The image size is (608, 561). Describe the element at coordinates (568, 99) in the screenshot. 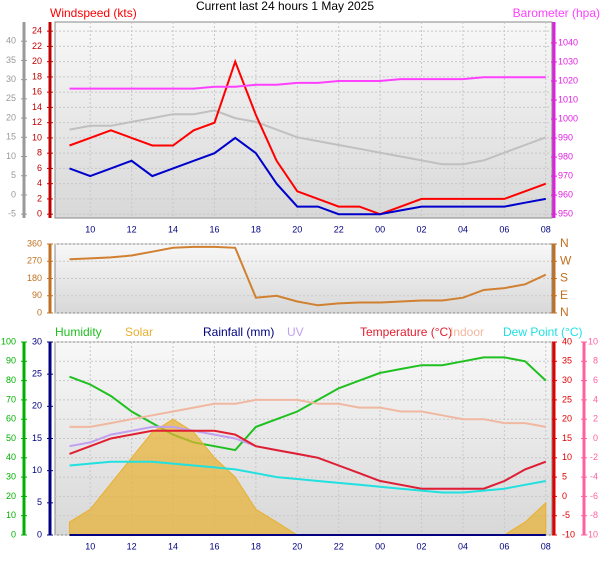

I see `y-tick-label: 1010` at that location.